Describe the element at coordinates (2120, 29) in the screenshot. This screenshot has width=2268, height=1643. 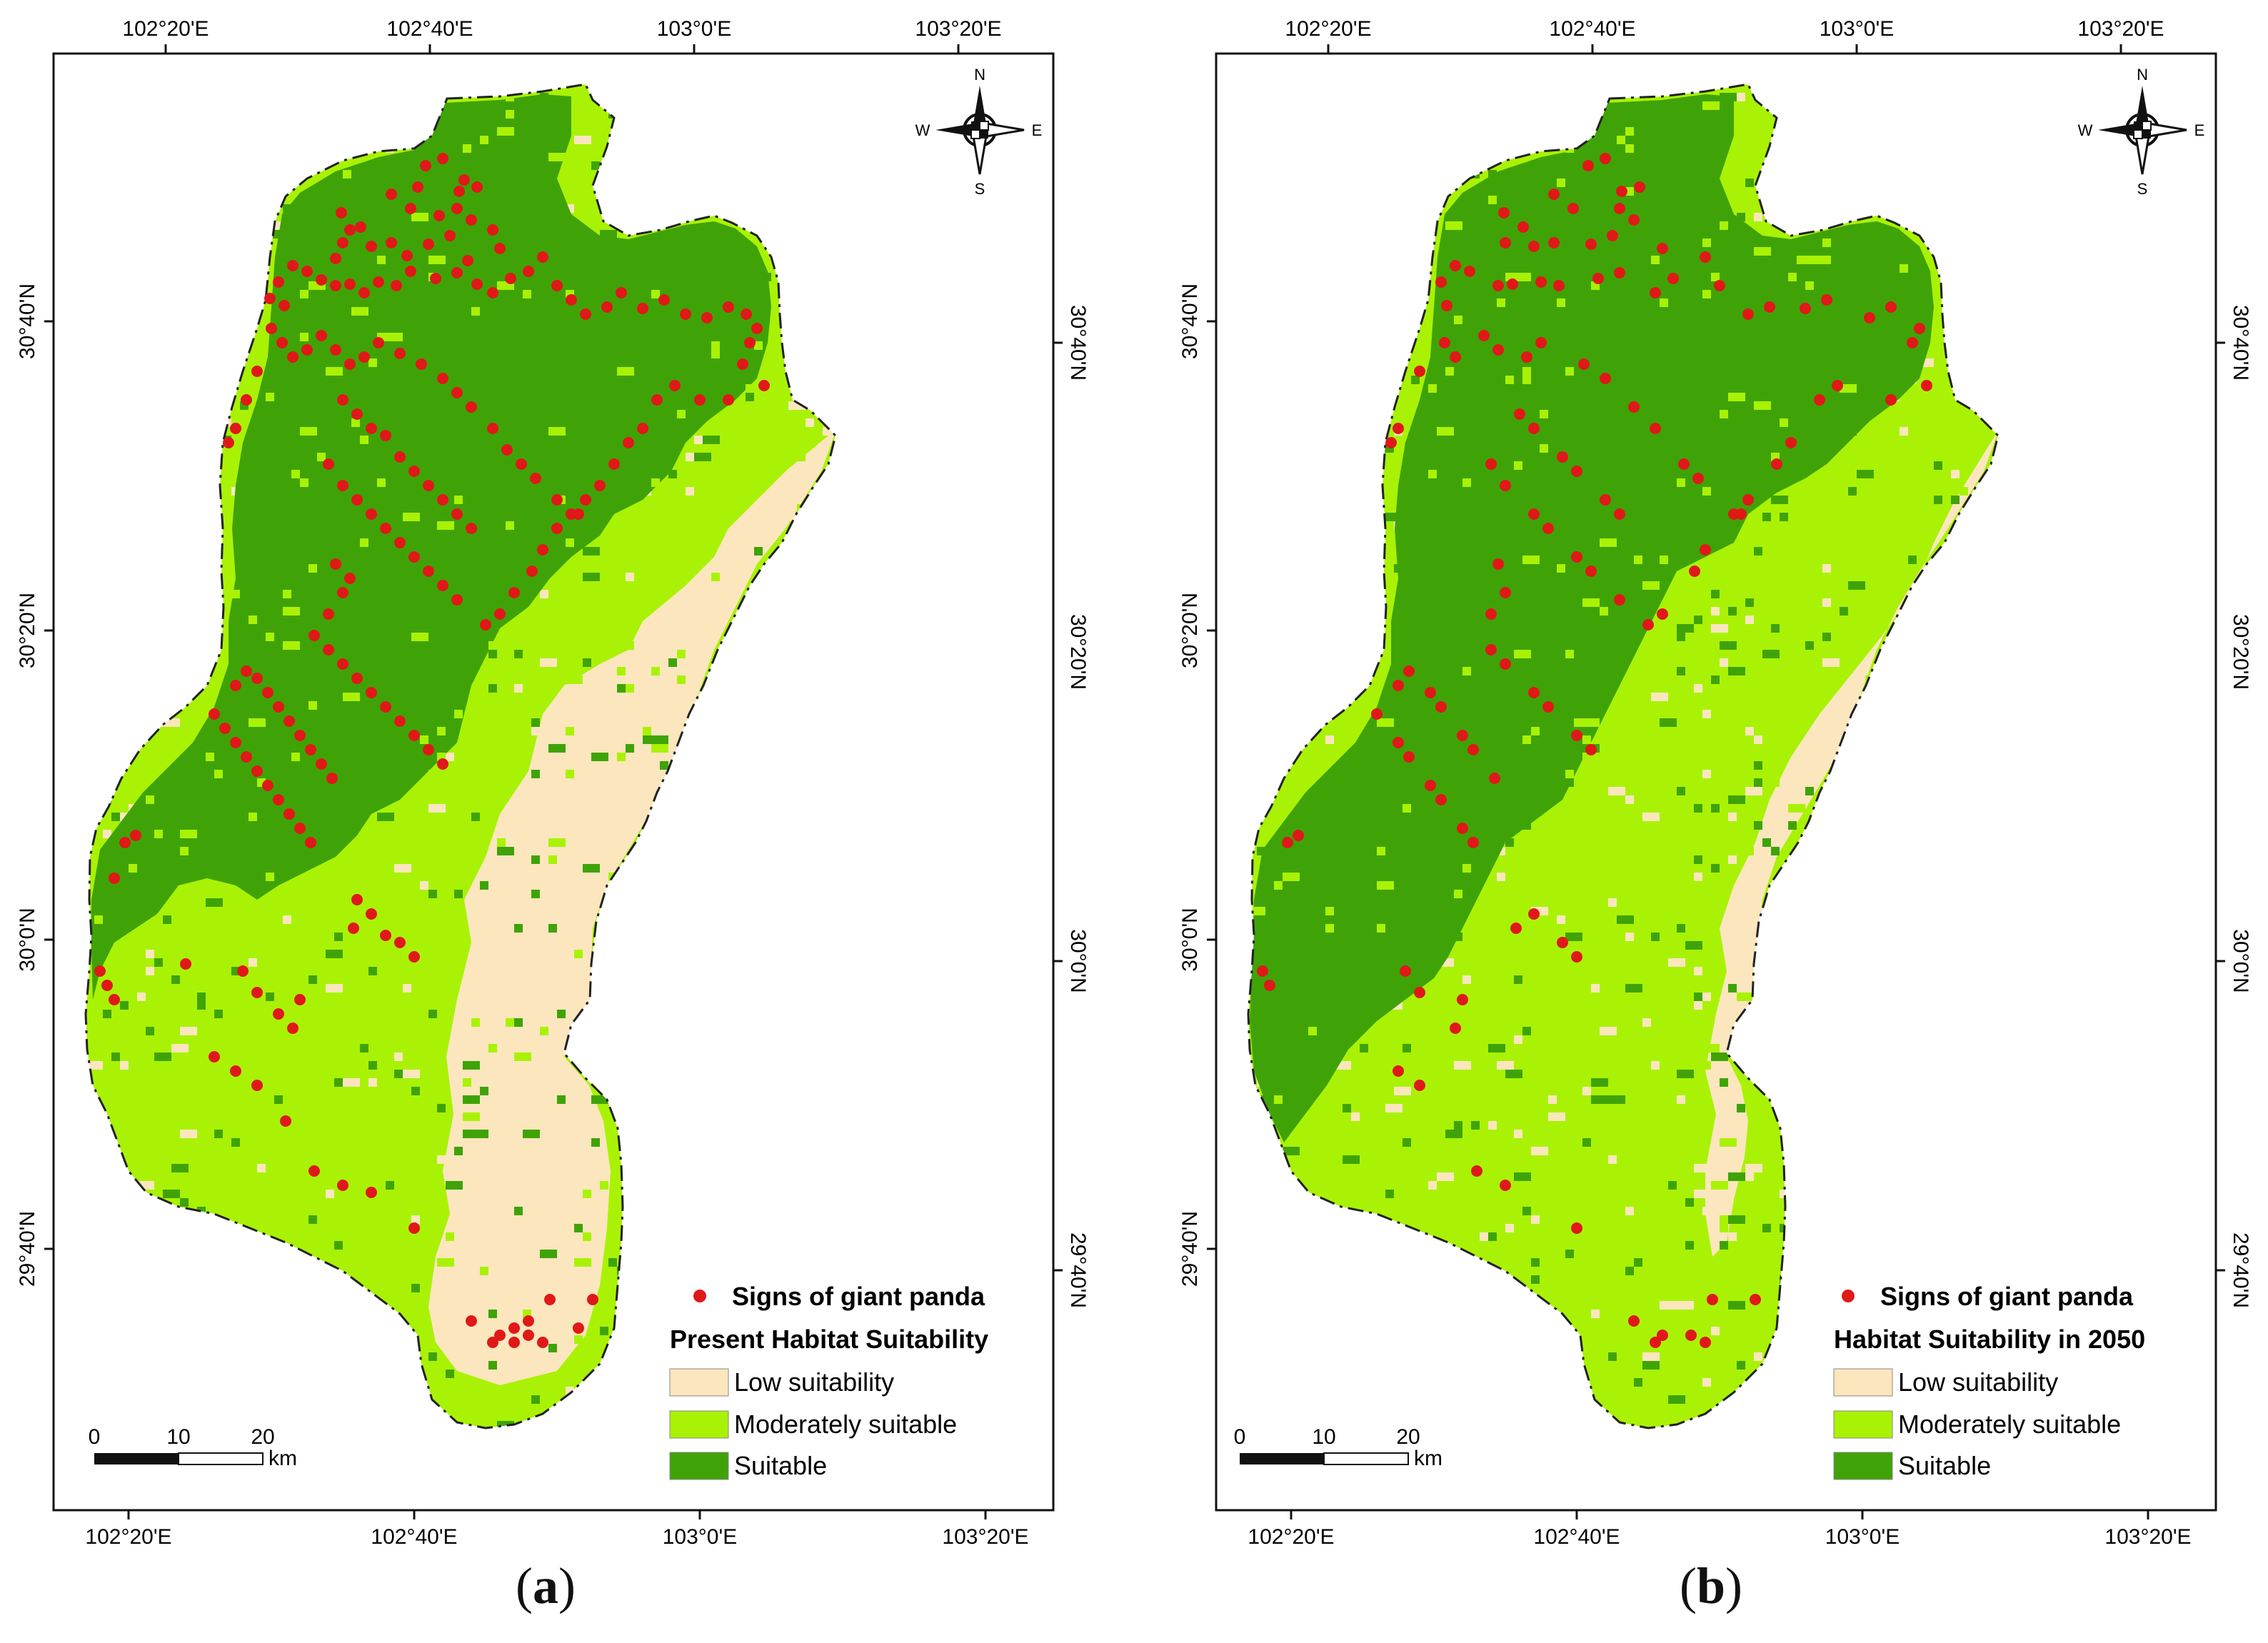
I see `lon-label-top: 103°20'E` at that location.